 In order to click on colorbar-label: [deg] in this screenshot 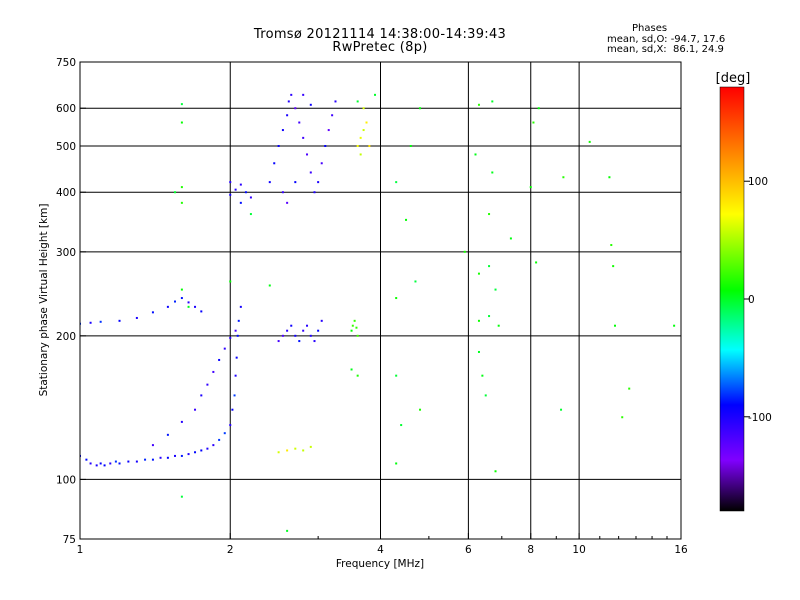, I will do `click(733, 78)`.